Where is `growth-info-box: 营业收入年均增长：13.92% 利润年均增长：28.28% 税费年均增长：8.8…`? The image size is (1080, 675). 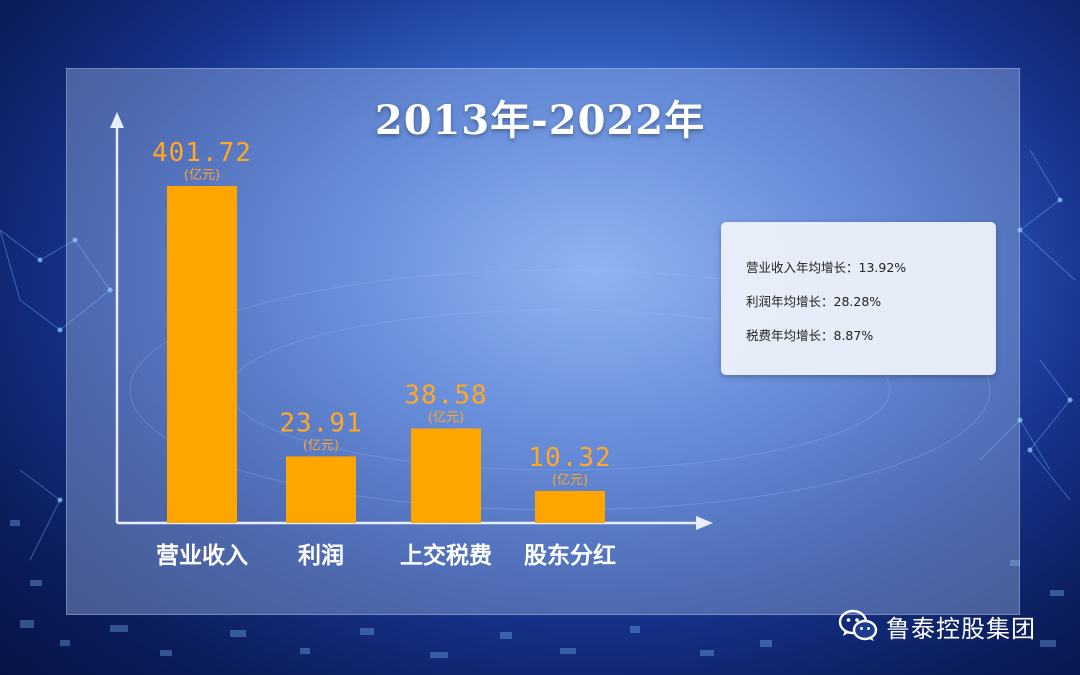
growth-info-box: 营业收入年均增长：13.92% 利润年均增长：28.28% 税费年均增长：8.8… is located at coordinates (858, 298).